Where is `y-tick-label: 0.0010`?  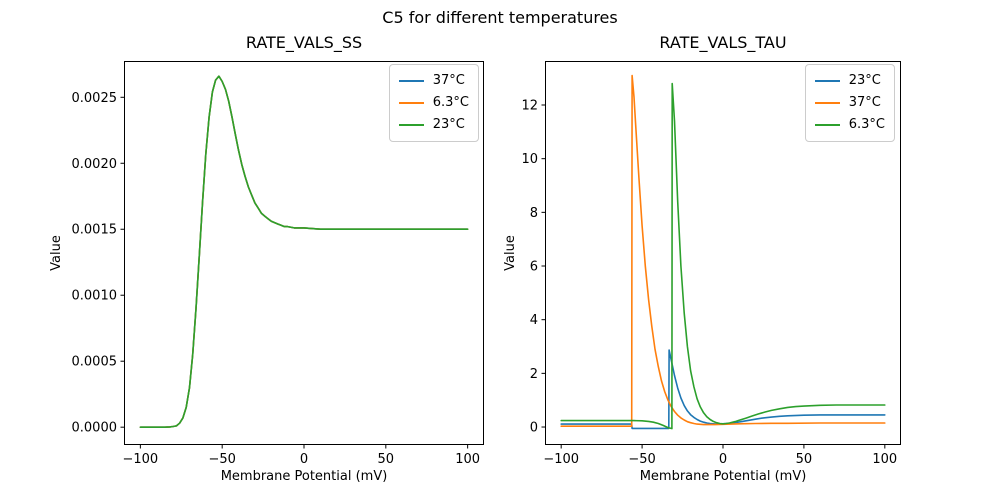
y-tick-label: 0.0010 is located at coordinates (95, 296).